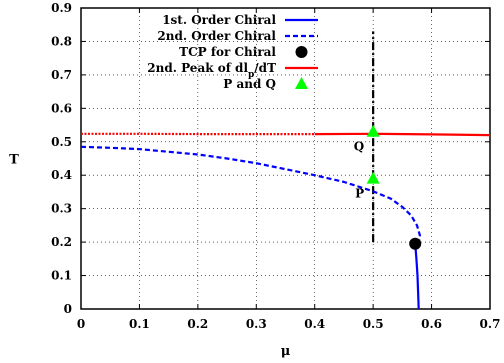 The width and height of the screenshot is (504, 363). Describe the element at coordinates (415, 243) in the screenshot. I see `tcp-marker` at that location.